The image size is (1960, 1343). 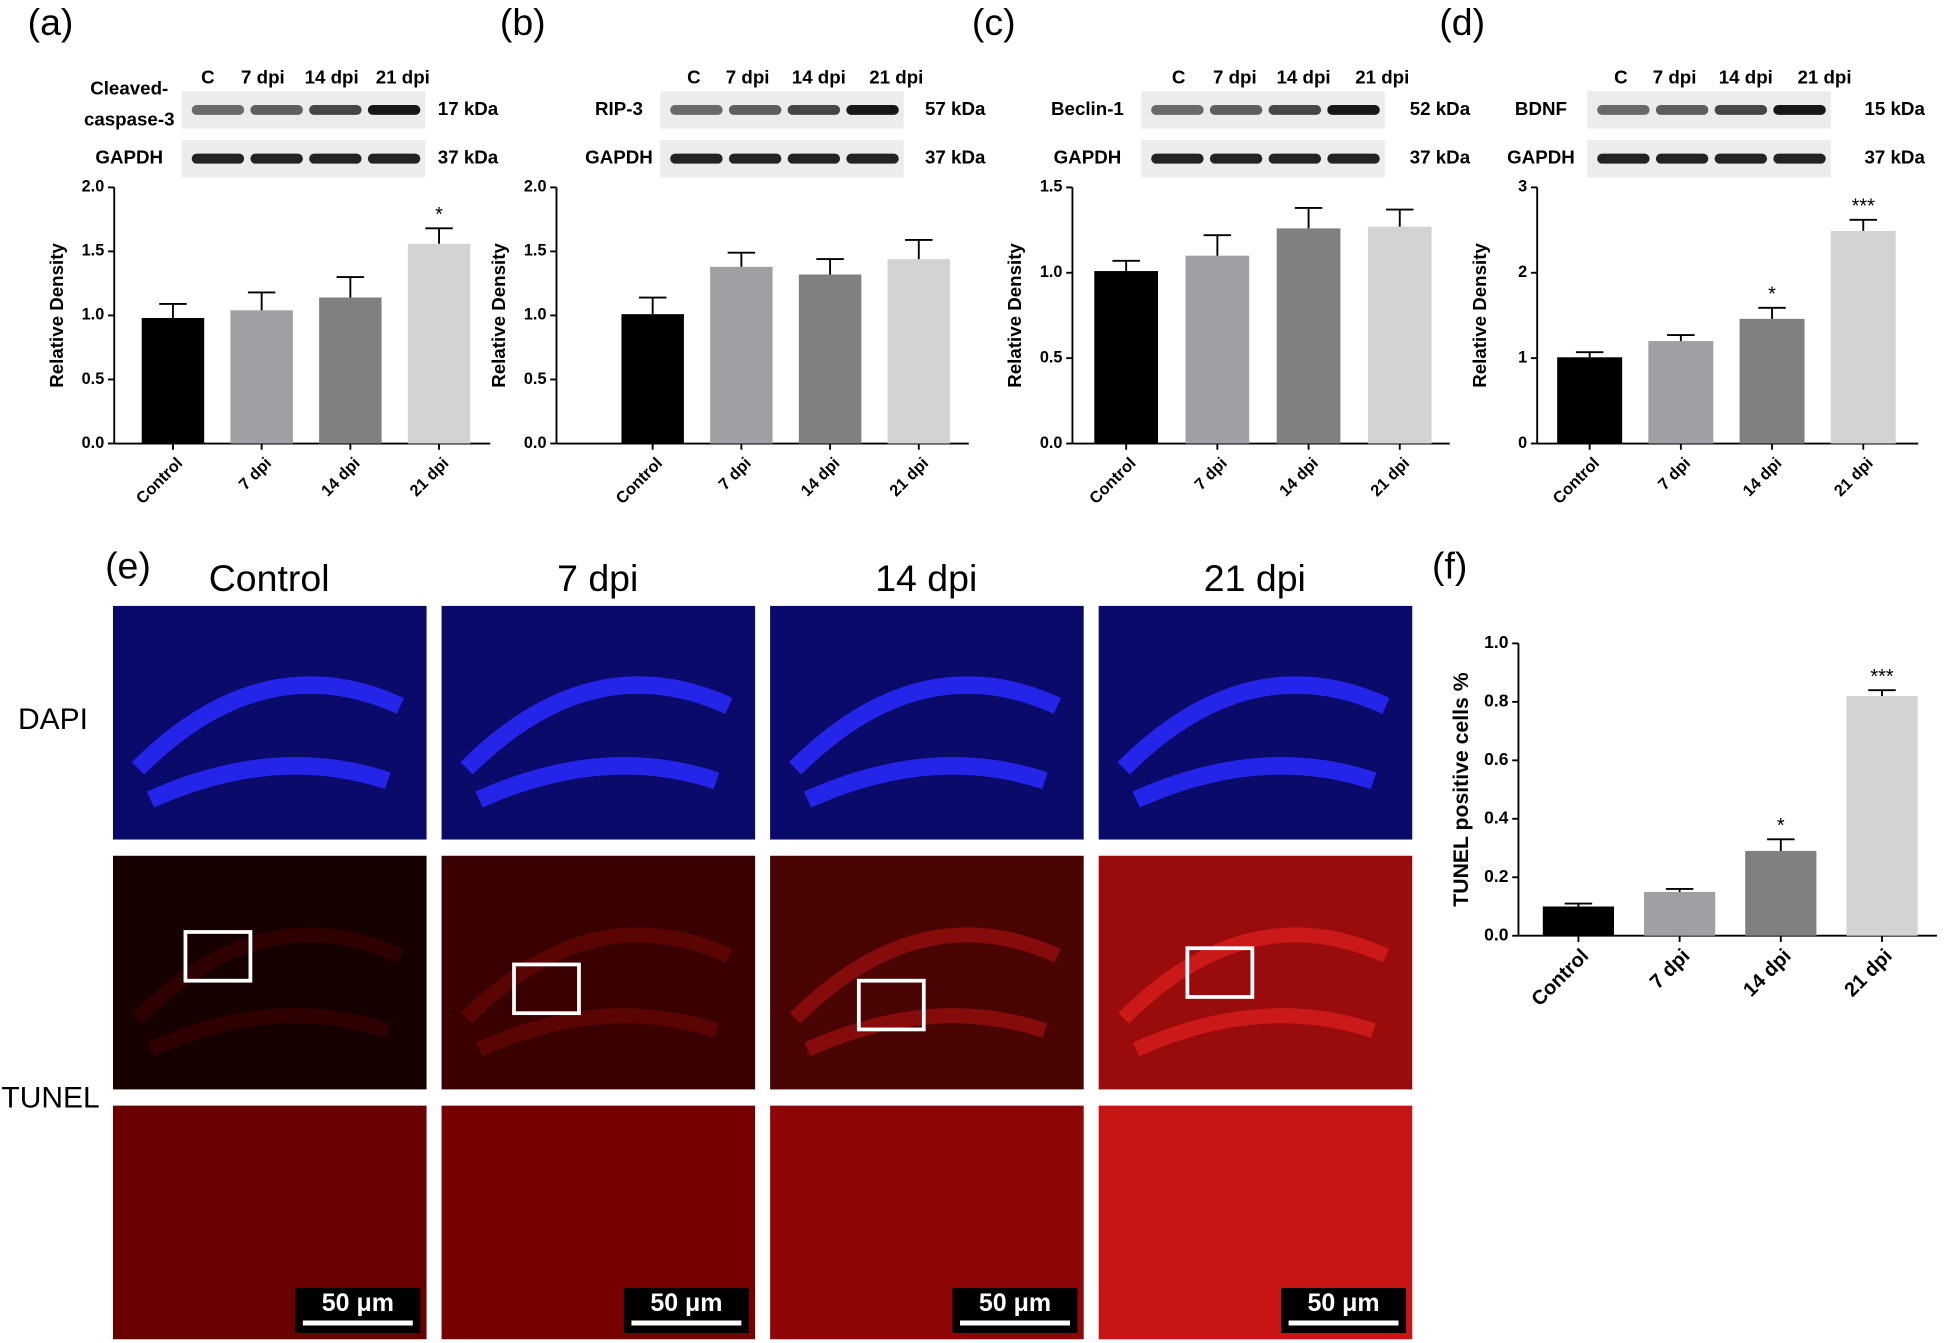 What do you see at coordinates (1781, 826) in the screenshot?
I see `significance: *` at bounding box center [1781, 826].